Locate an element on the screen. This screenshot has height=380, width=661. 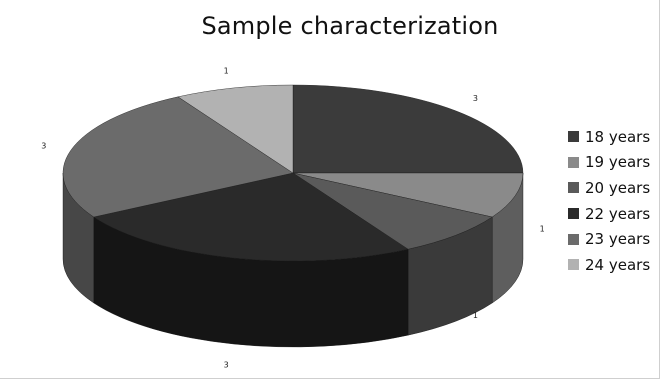
pie-slice-23-years is located at coordinates (178, 157).